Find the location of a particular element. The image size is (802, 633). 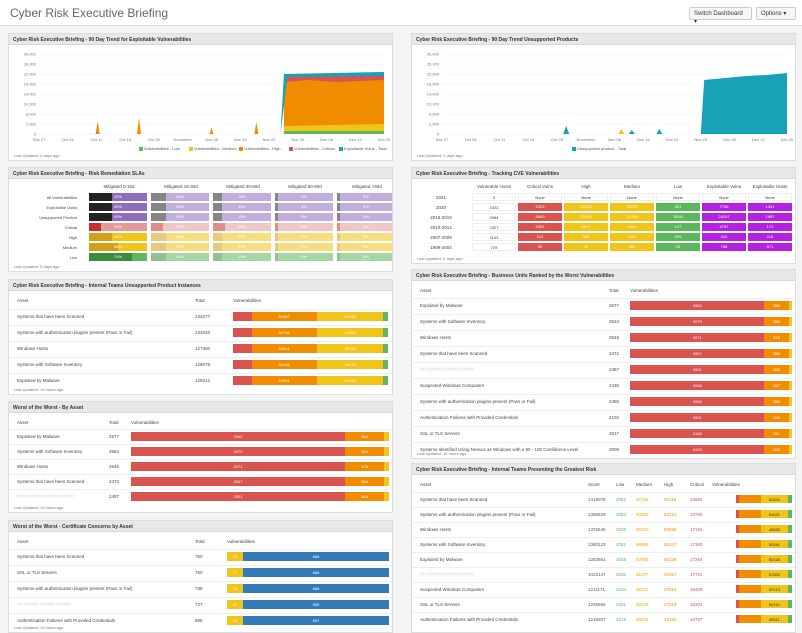

metric-value: 17194 is located at coordinates (696, 529).